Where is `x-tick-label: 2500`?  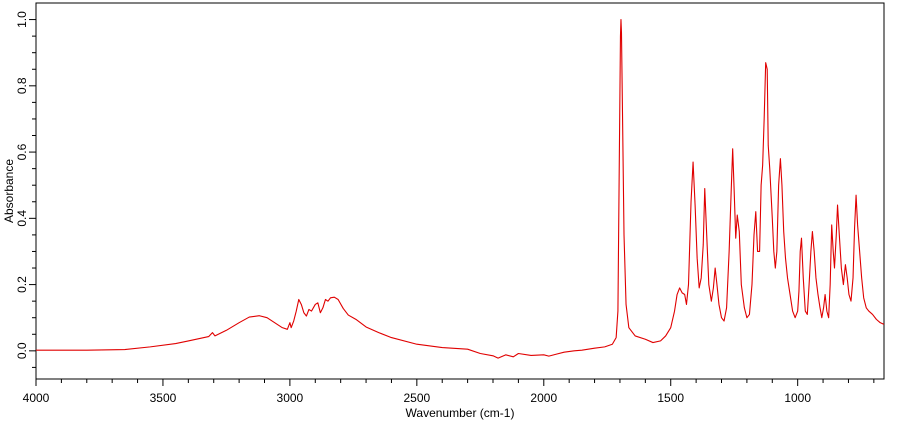
x-tick-label: 2500 is located at coordinates (416, 398).